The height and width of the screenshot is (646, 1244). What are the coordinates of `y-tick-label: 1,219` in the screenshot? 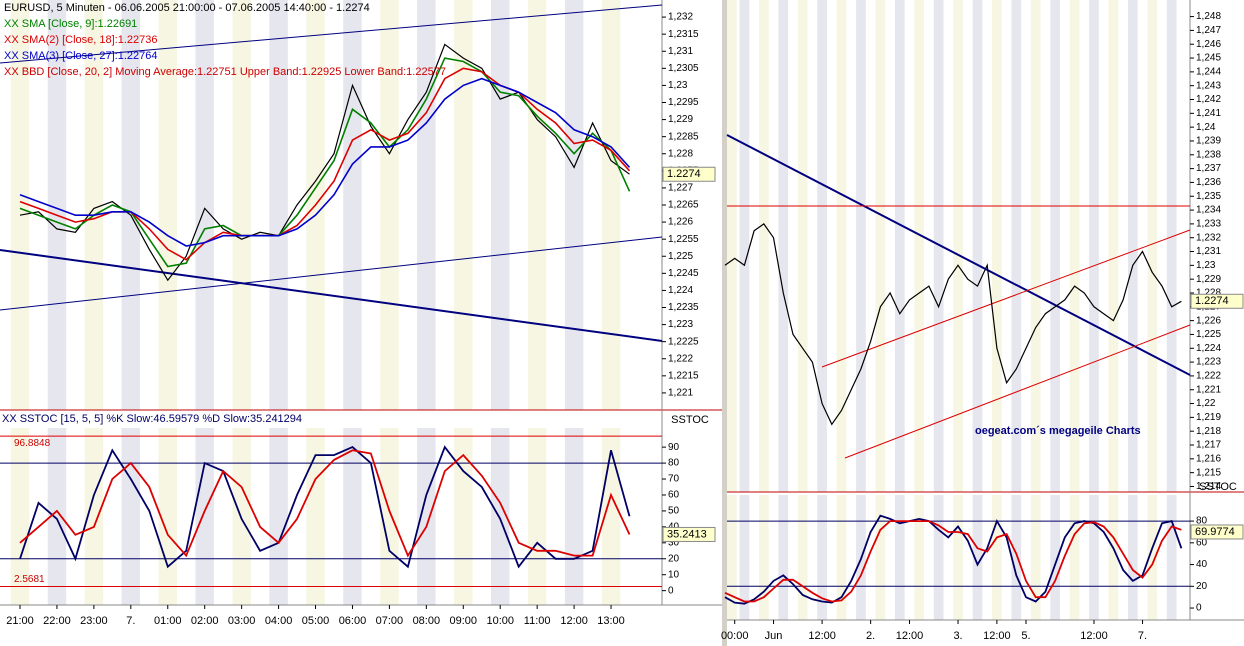 It's located at (1208, 417).